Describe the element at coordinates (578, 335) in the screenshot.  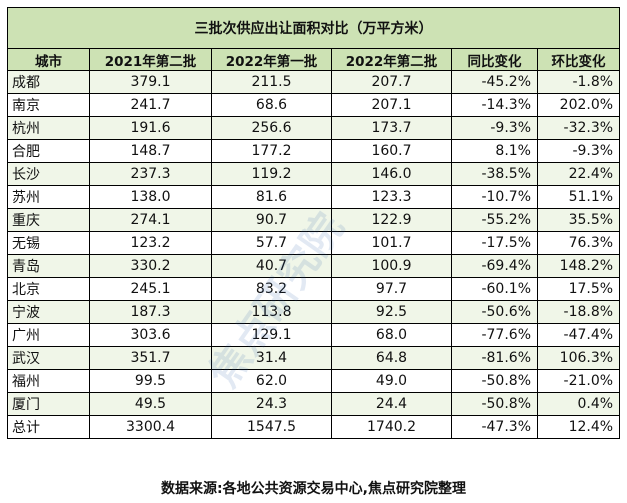
I see `value-cell: -47.4%` at that location.